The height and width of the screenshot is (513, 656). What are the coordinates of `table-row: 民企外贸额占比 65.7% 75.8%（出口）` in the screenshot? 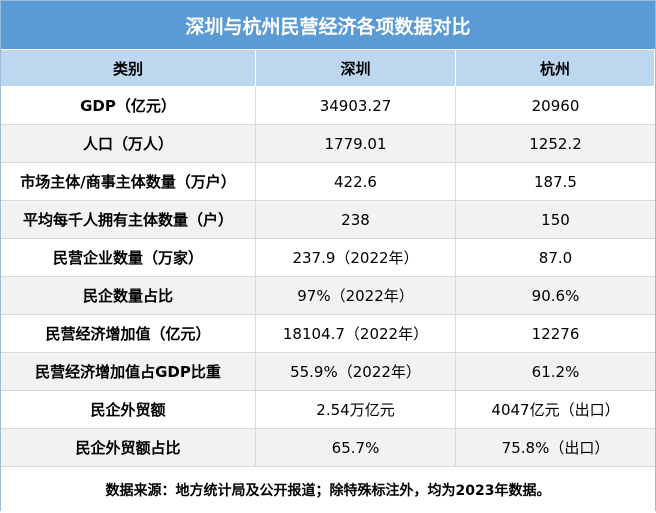 It's located at (328, 448).